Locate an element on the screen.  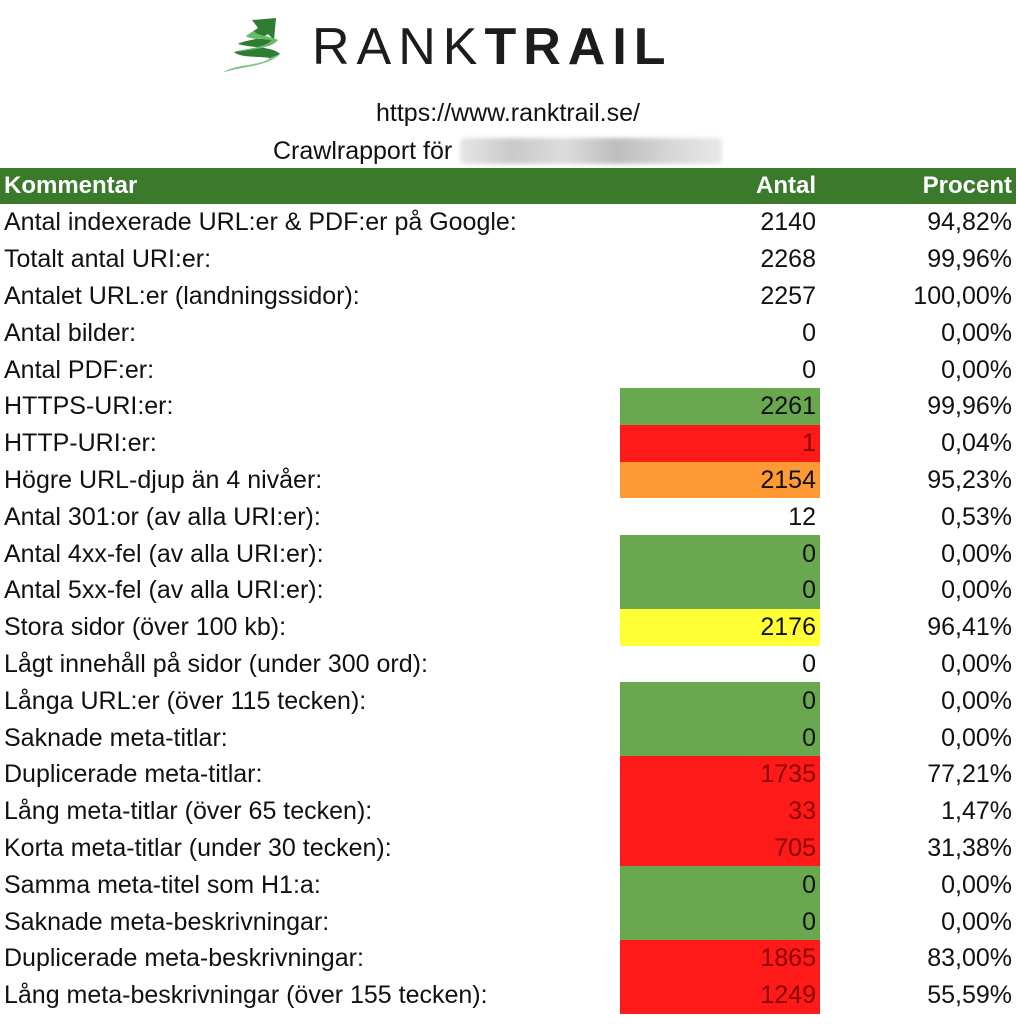
crawl-report-line: Crawlrapport för is located at coordinates (498, 151).